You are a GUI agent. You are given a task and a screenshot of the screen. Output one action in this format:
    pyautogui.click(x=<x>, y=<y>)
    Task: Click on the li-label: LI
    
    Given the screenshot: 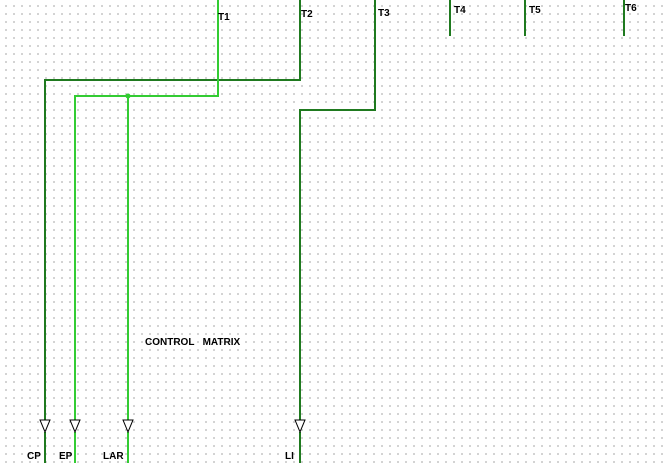 What is the action you would take?
    pyautogui.click(x=289, y=456)
    